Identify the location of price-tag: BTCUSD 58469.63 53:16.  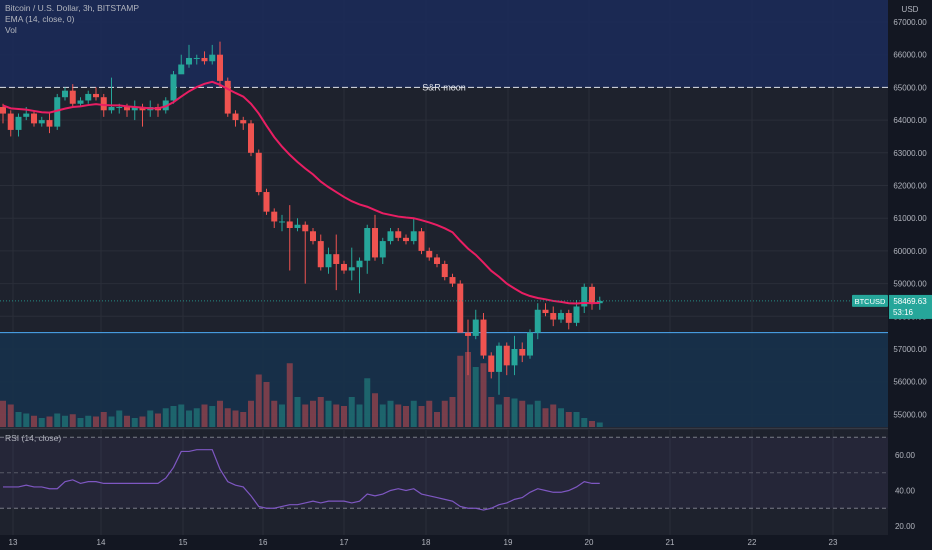
(892, 306).